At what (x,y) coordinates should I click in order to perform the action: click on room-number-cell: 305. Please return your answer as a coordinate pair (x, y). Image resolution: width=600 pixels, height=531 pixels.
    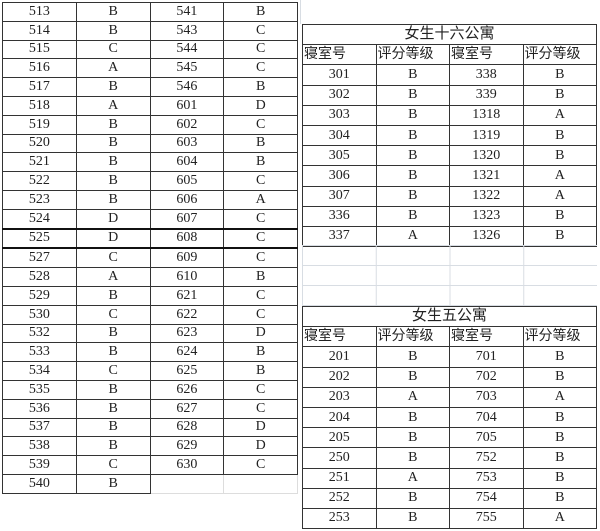
    Looking at the image, I should click on (339, 156).